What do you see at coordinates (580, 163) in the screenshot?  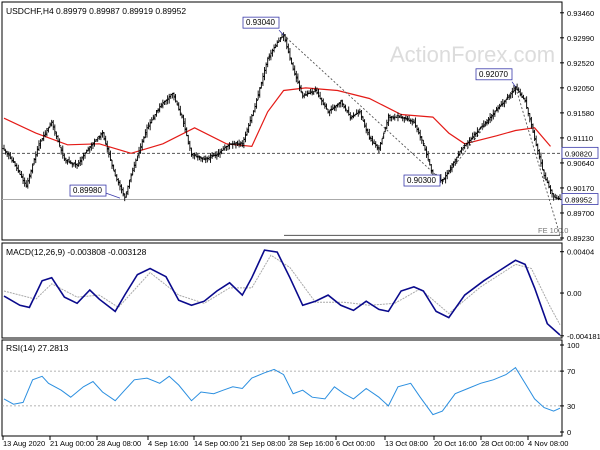 I see `y-tick-label: 0.90640` at bounding box center [580, 163].